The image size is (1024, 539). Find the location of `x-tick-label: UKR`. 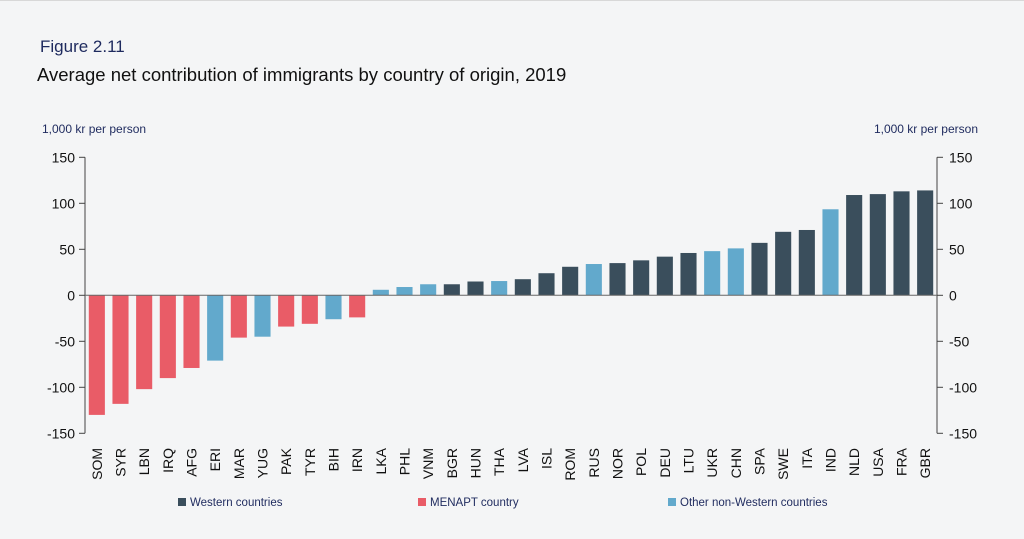

x-tick-label: UKR is located at coordinates (712, 463).